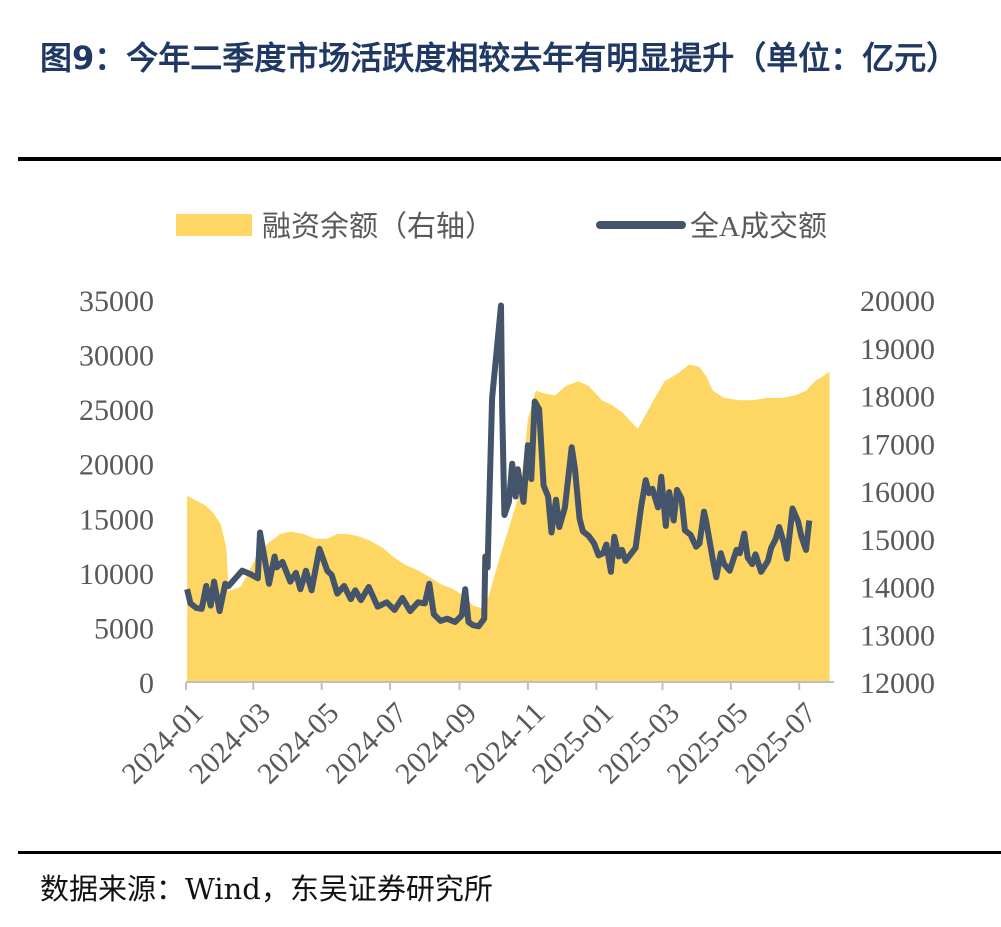 The image size is (1001, 927). I want to click on chart-title: 图9：今年二季度市场活跃度相较去年有明显提升（单位：亿元）, so click(499, 58).